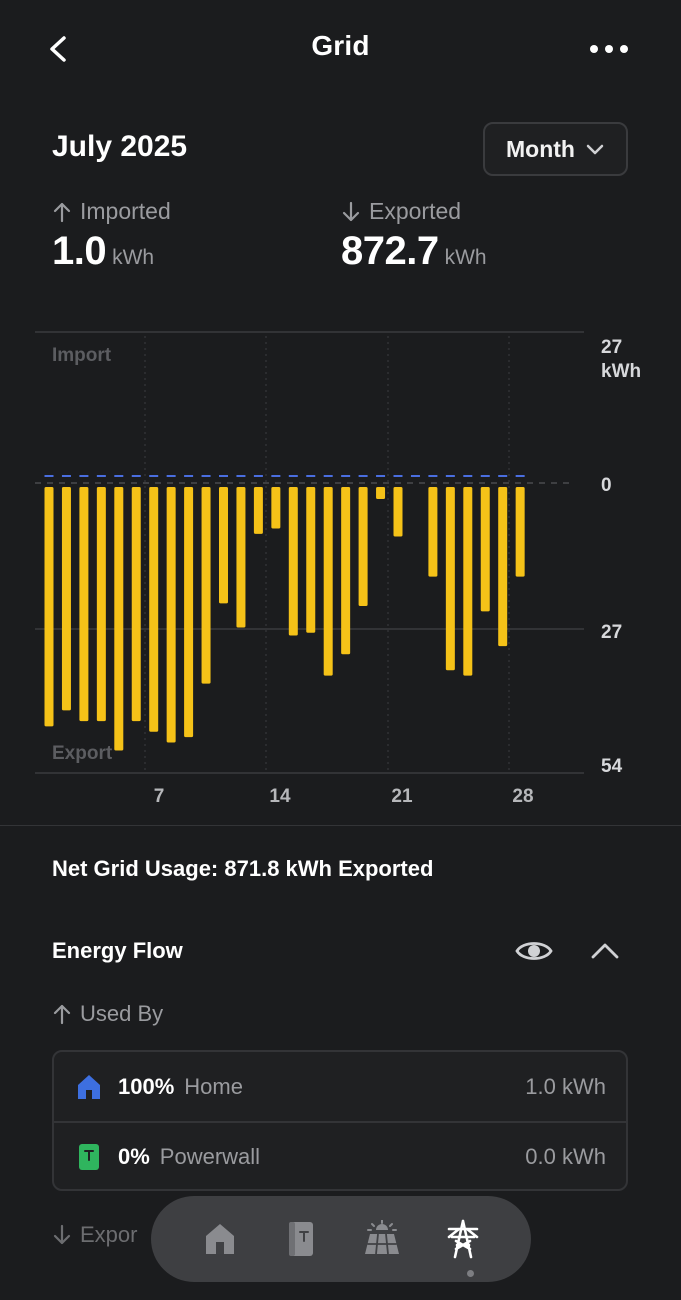 The image size is (681, 1300). I want to click on exported-value-row: 872.7 kWh, so click(414, 251).